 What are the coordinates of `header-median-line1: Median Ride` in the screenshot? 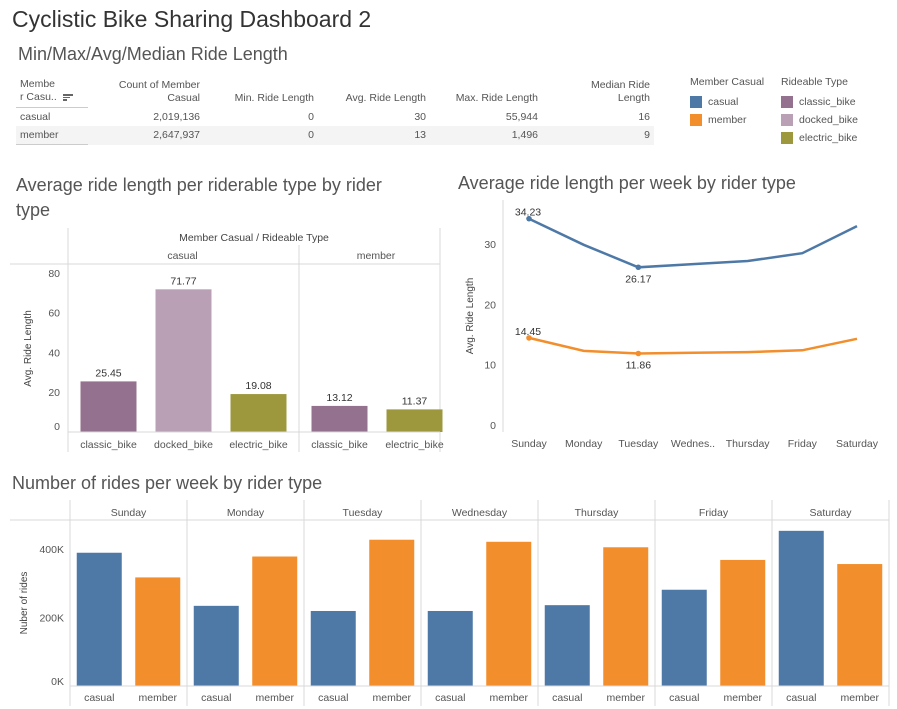 It's located at (620, 84).